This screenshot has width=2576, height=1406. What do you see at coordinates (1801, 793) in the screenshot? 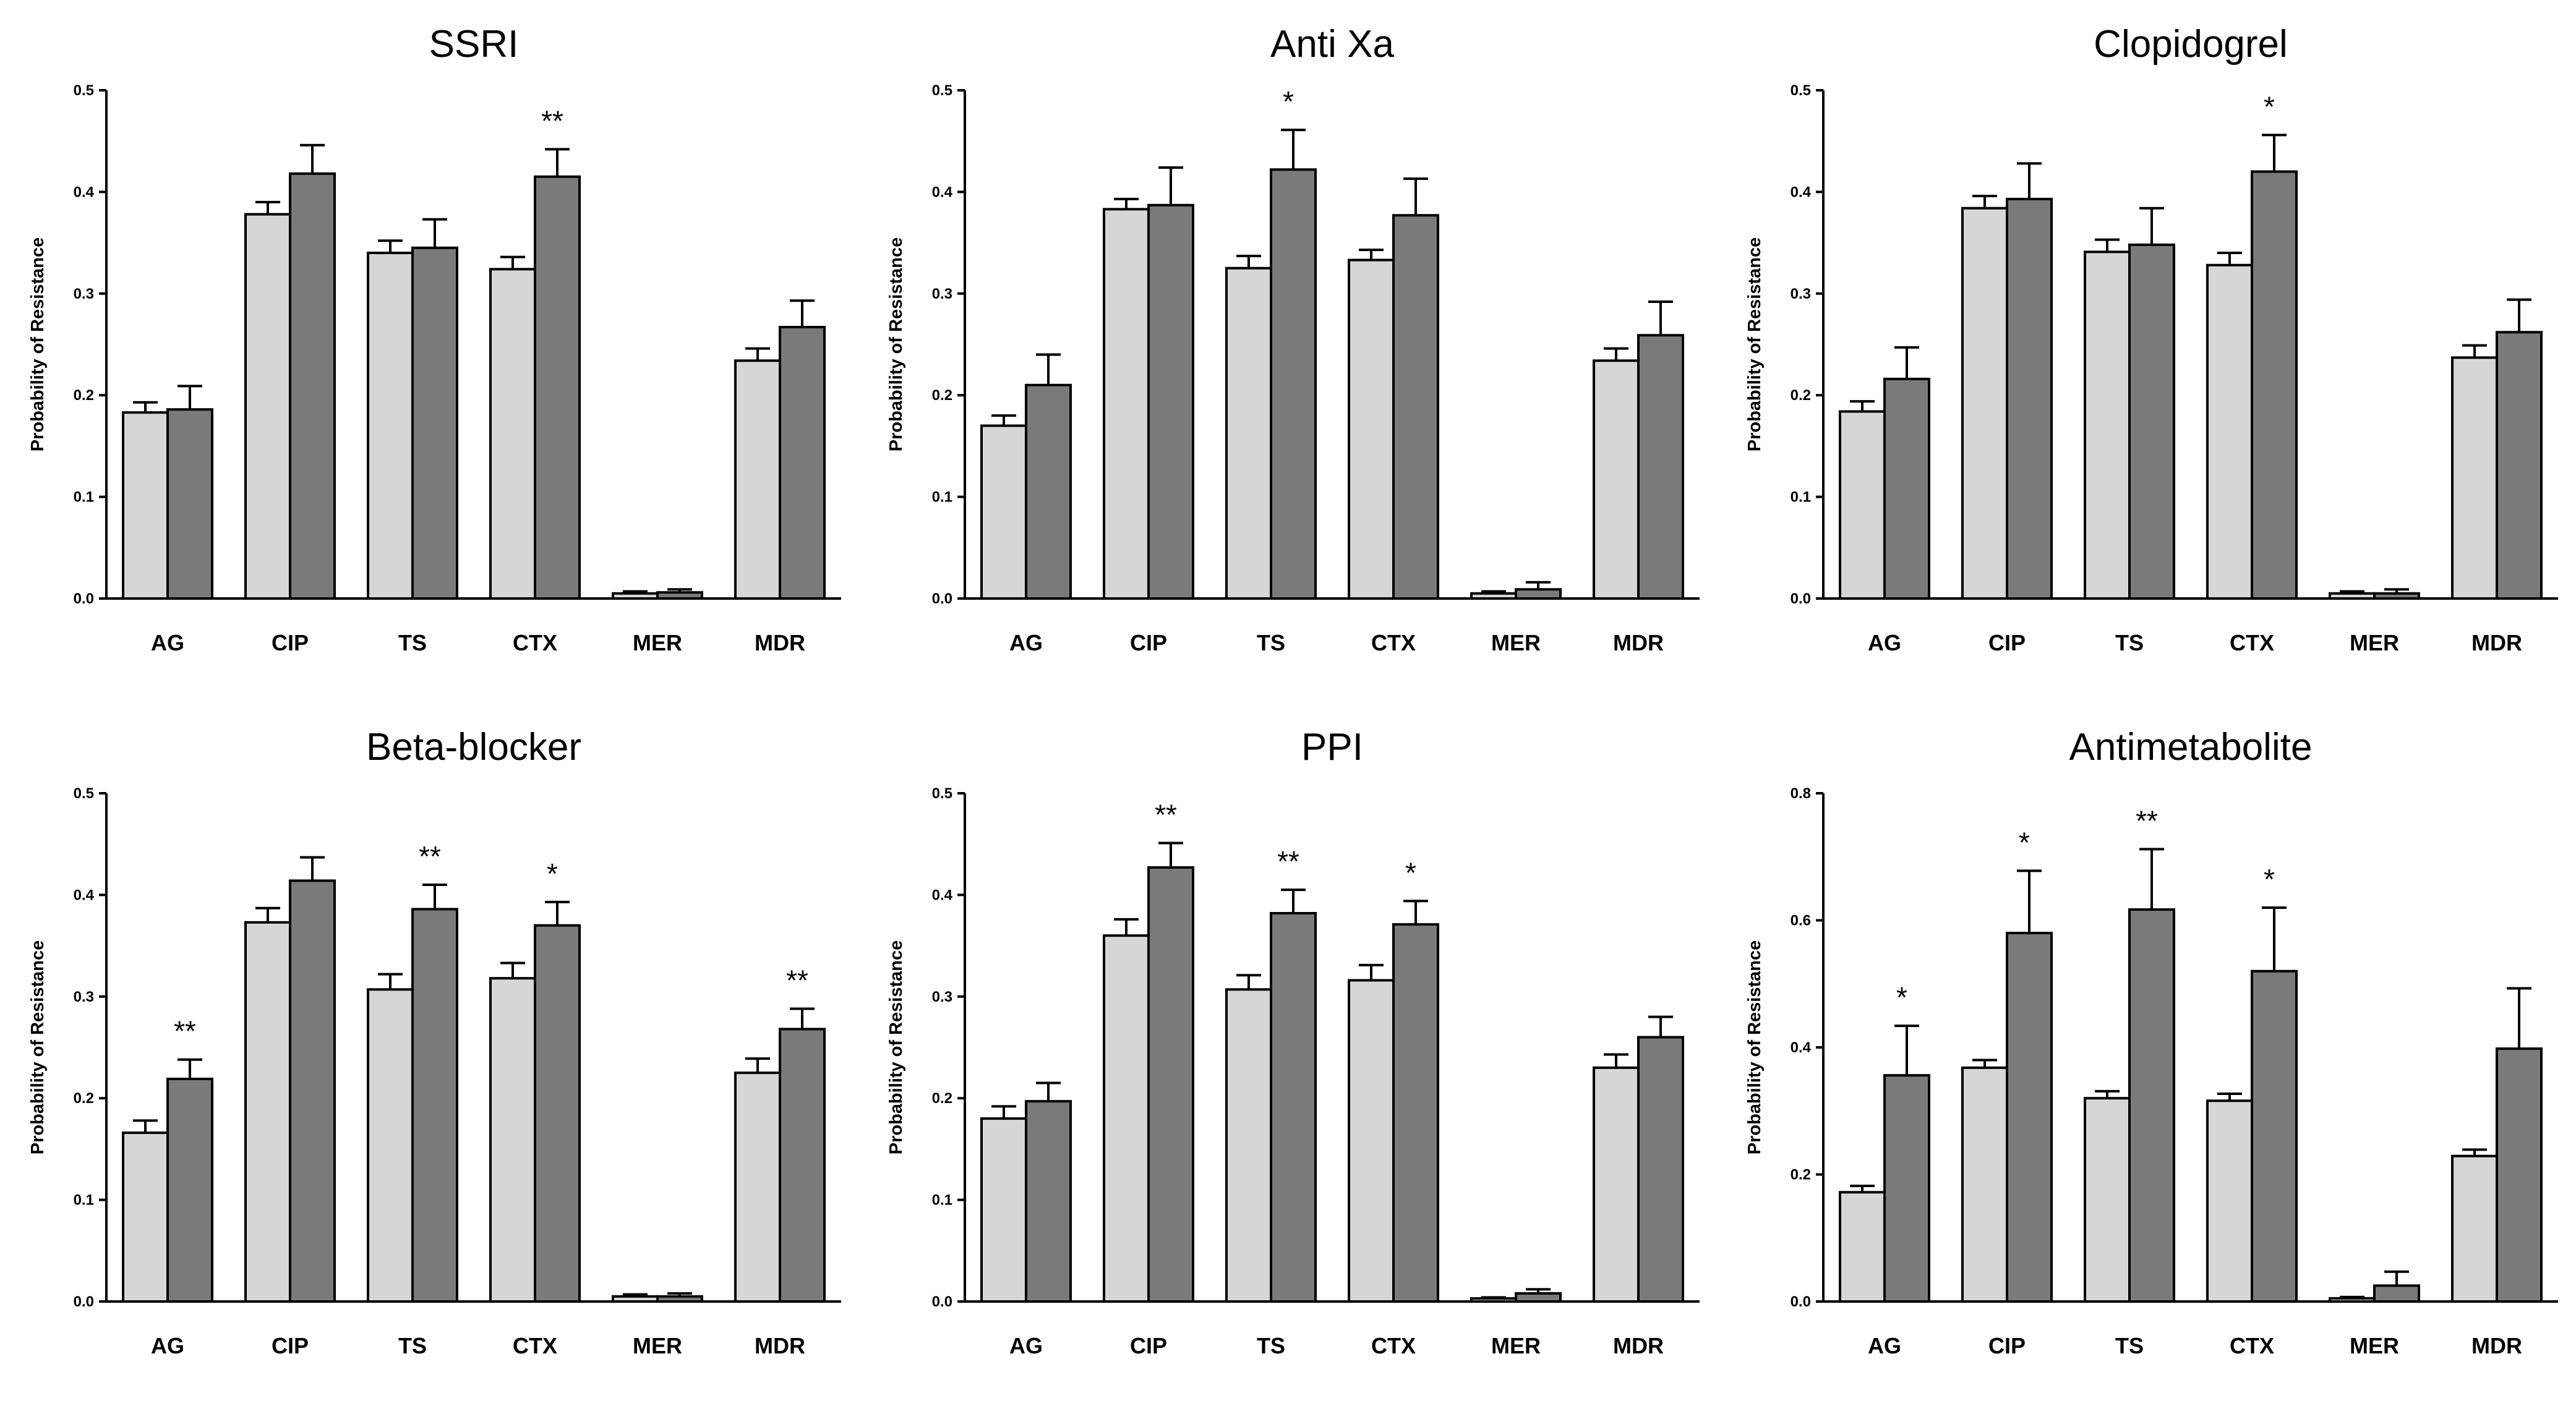
I see `y-tick-label: 0.8` at bounding box center [1801, 793].